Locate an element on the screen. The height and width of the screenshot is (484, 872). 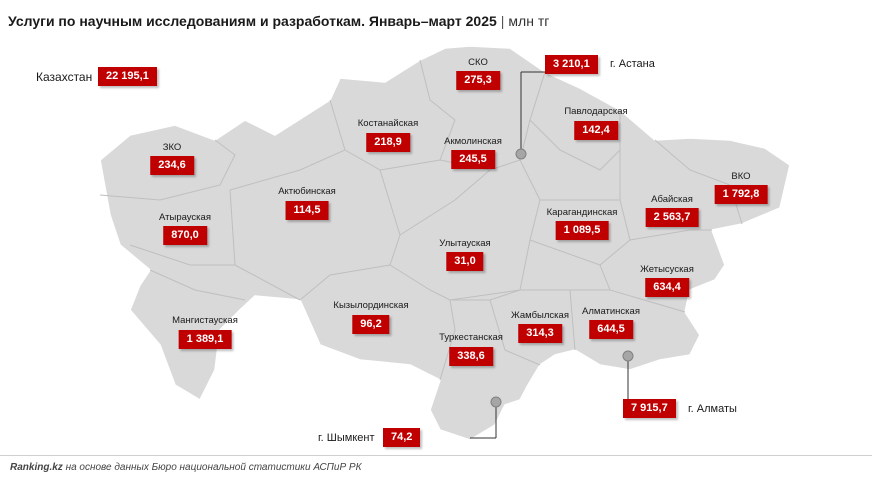
region-label-akmola: Акмолинская is located at coordinates (473, 141).